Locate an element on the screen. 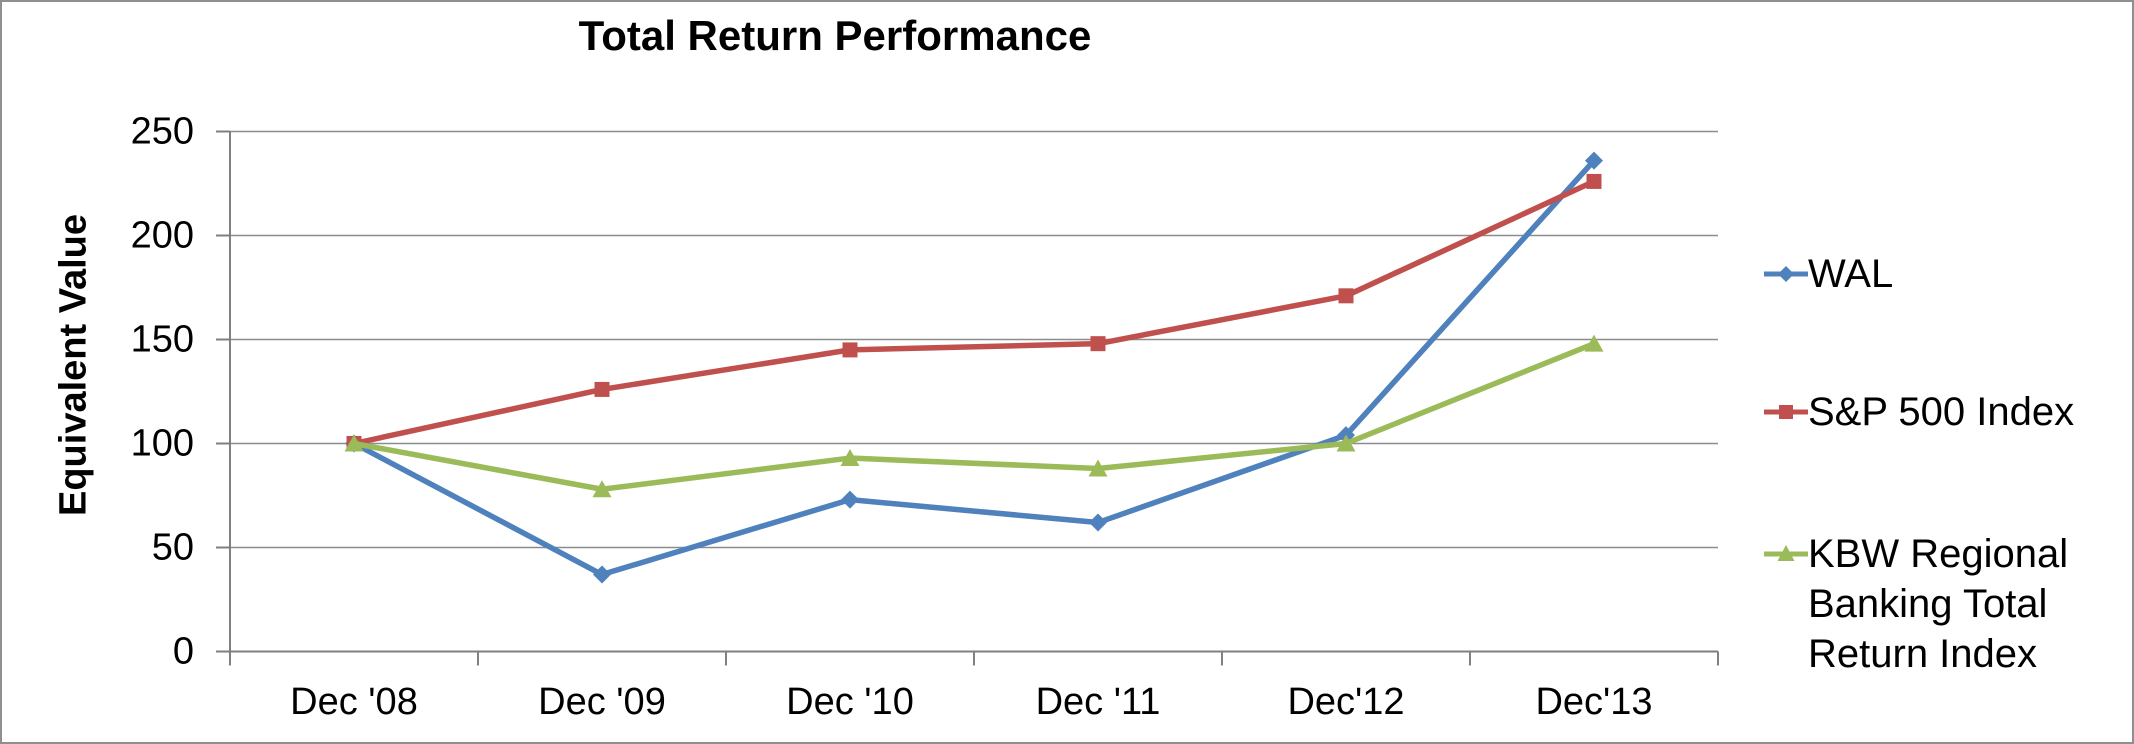 This screenshot has height=744, width=2134. wal-legend-marker-icon is located at coordinates (1786, 274).